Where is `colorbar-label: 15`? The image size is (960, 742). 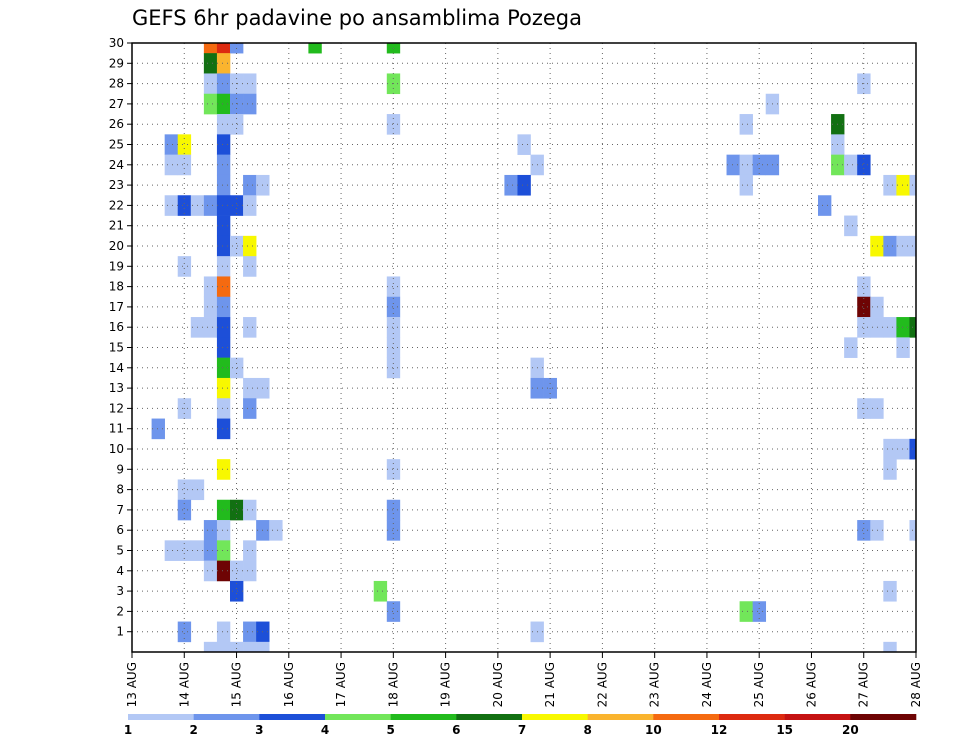
colorbar-label: 15 is located at coordinates (784, 730).